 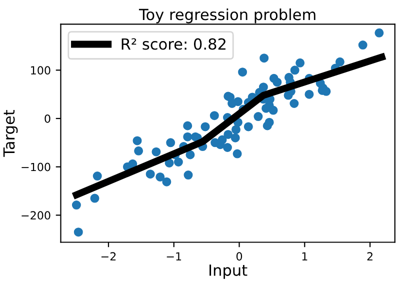 I want to click on x-tick-label: −2, so click(x=108, y=256).